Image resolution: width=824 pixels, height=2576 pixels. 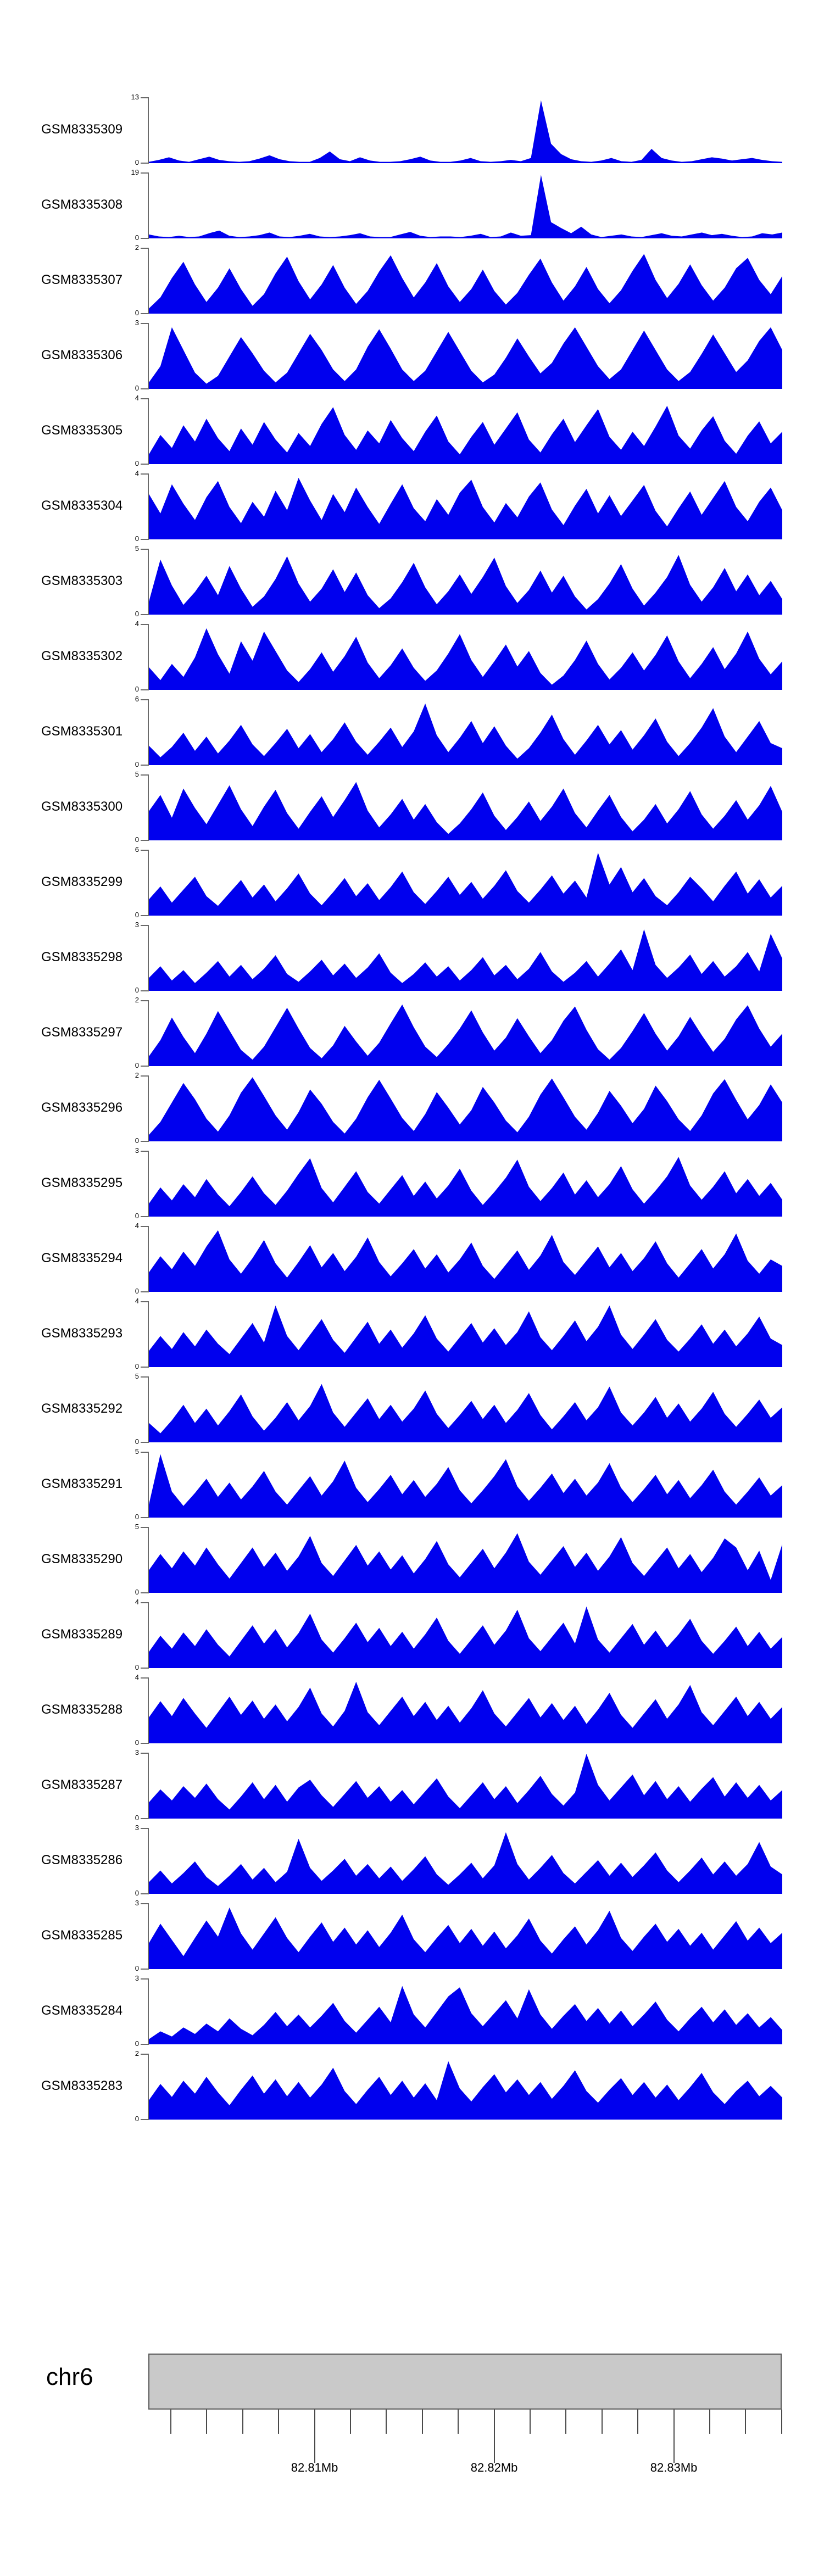 I want to click on data-track: GSM8335309 13 0, so click(x=412, y=129).